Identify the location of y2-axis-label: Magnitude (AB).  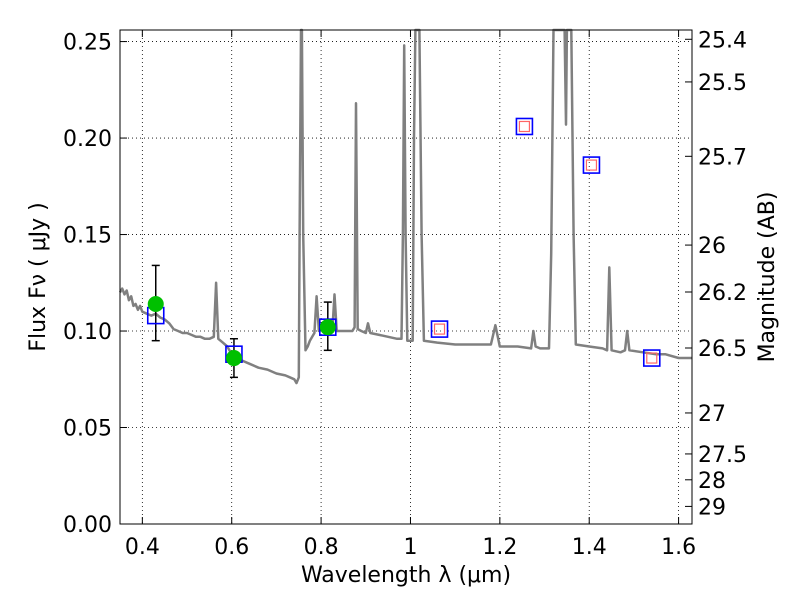
(767, 277).